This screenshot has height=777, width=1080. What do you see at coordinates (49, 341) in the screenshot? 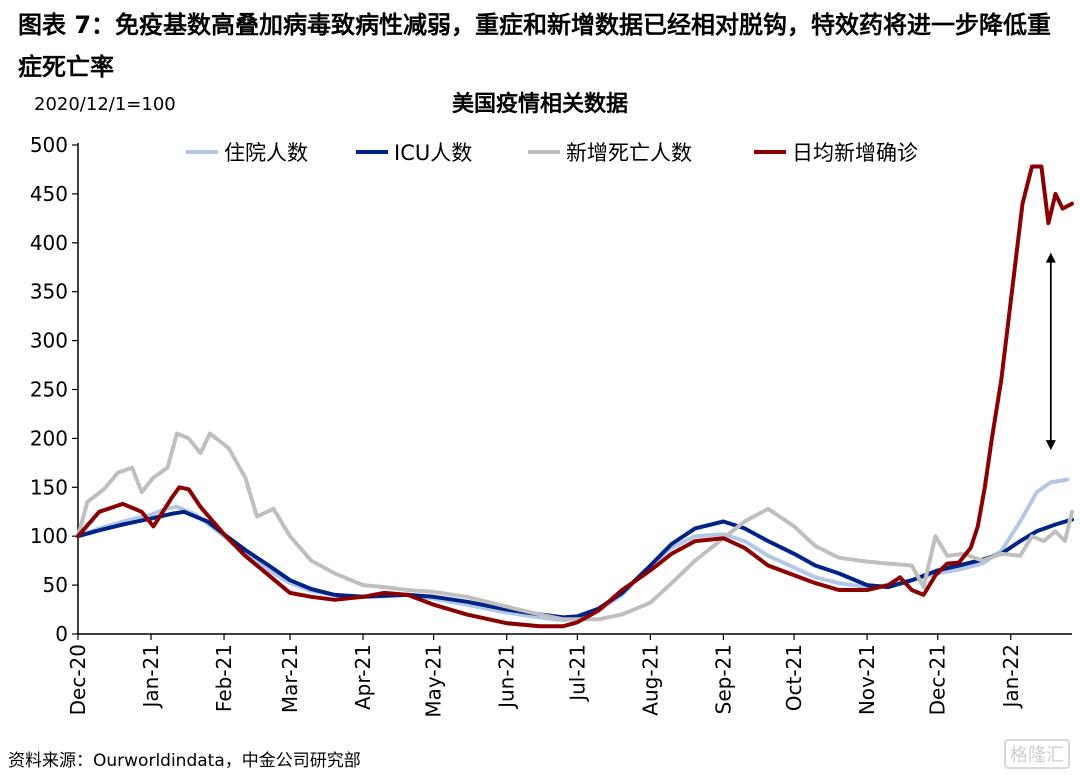
I see `y-tick-label: 300` at bounding box center [49, 341].